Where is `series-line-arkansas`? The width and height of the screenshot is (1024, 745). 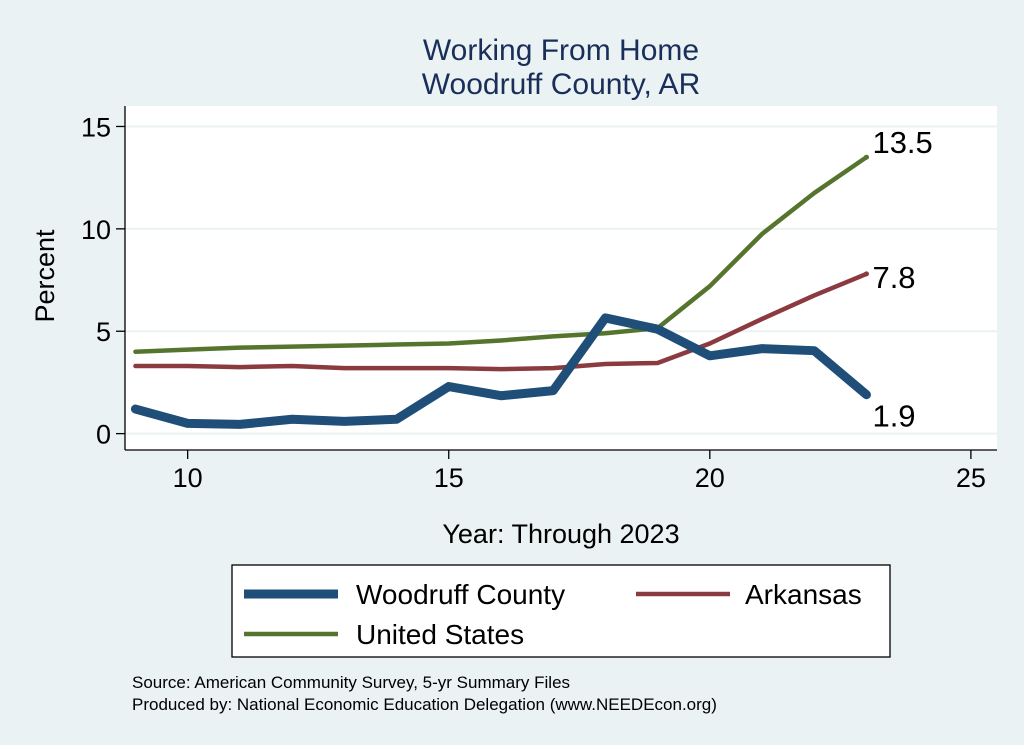 series-line-arkansas is located at coordinates (501, 321).